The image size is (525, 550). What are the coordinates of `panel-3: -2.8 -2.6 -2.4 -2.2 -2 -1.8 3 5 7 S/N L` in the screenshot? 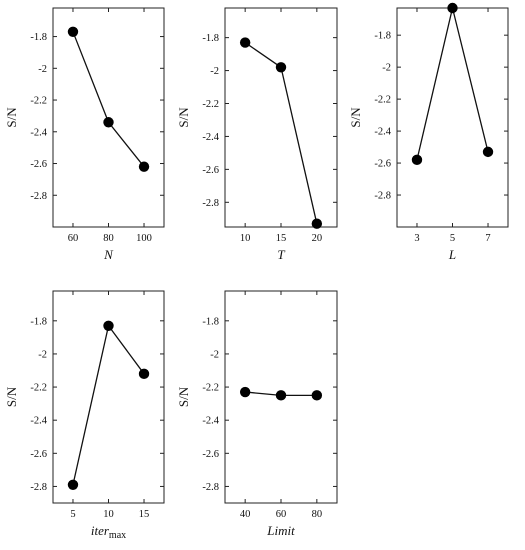 It's located at (428, 132).